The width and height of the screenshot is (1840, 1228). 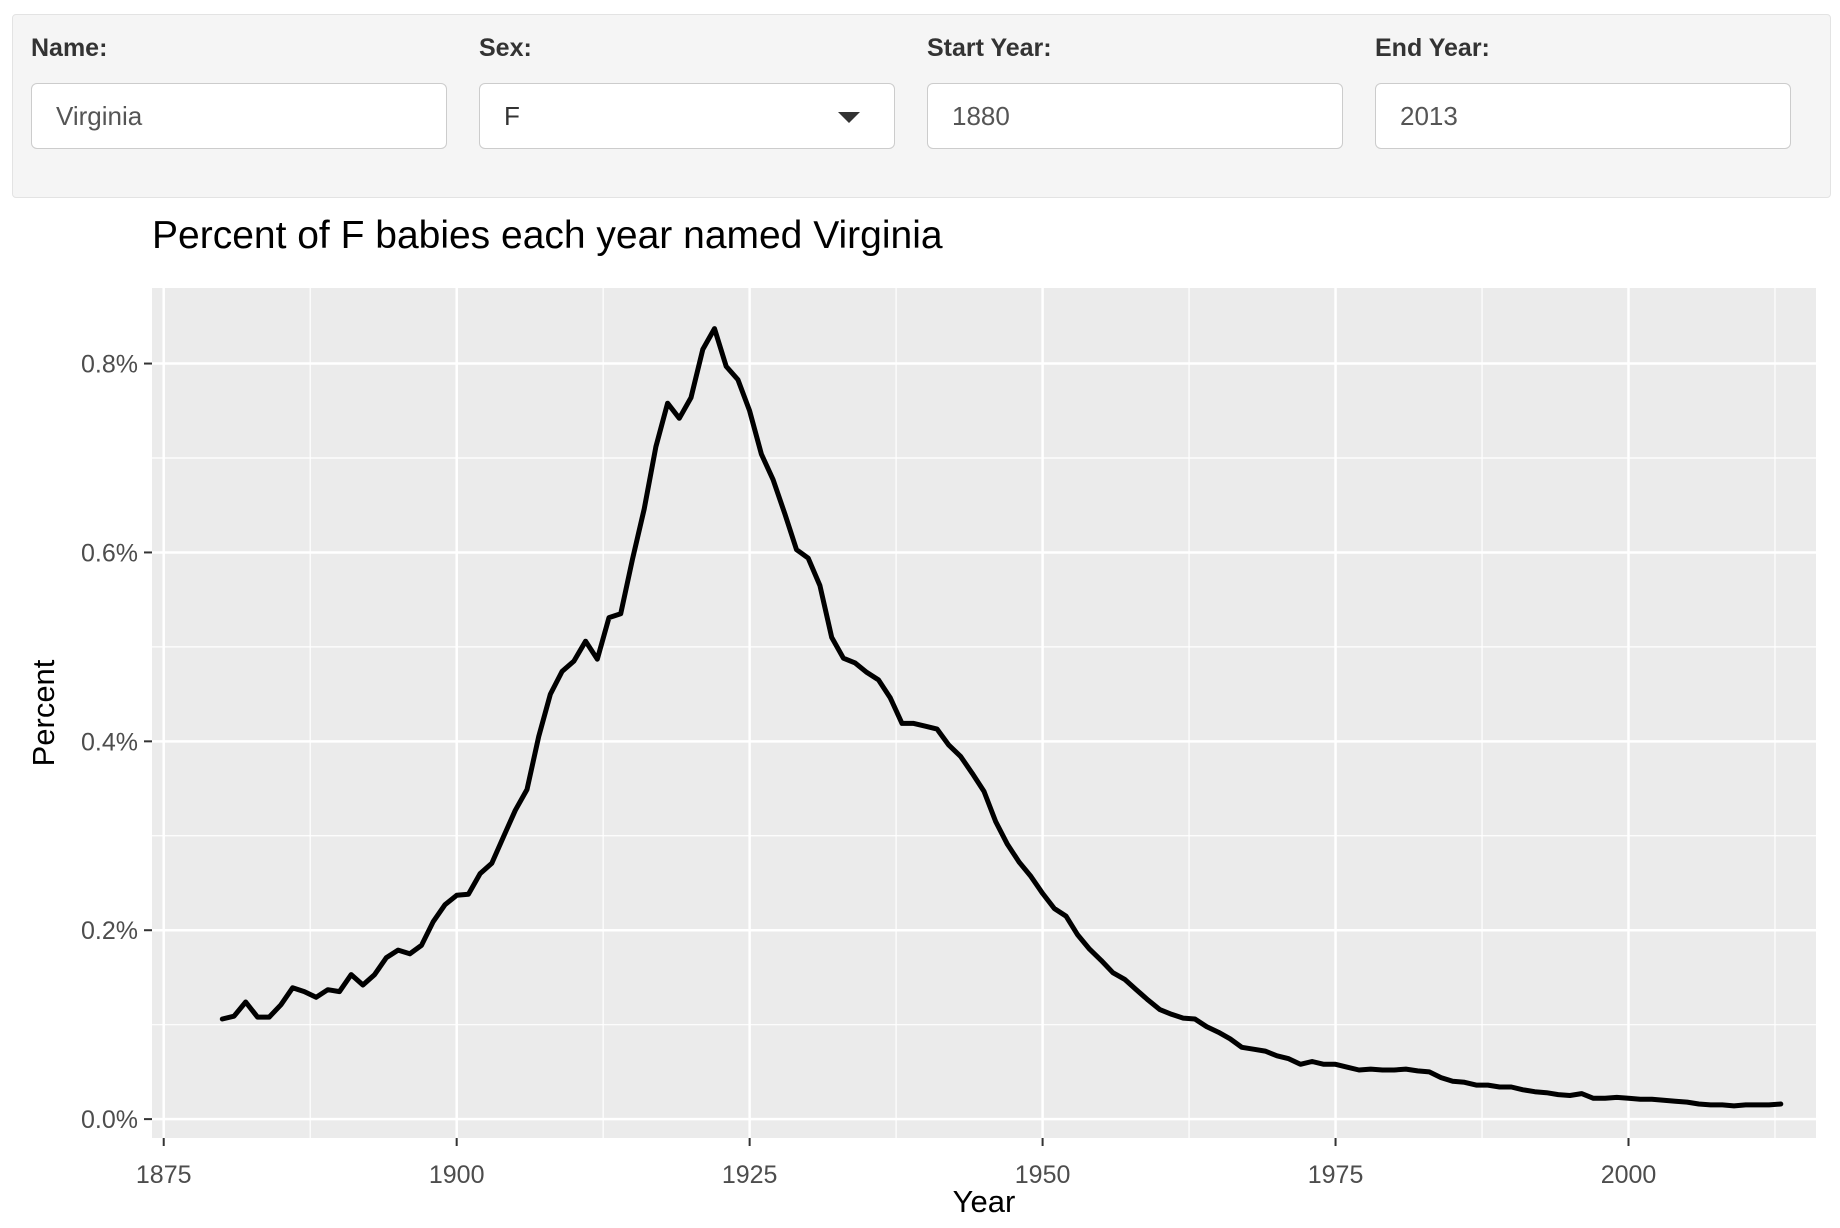 What do you see at coordinates (109, 553) in the screenshot?
I see `y-tick-label: 0.6%` at bounding box center [109, 553].